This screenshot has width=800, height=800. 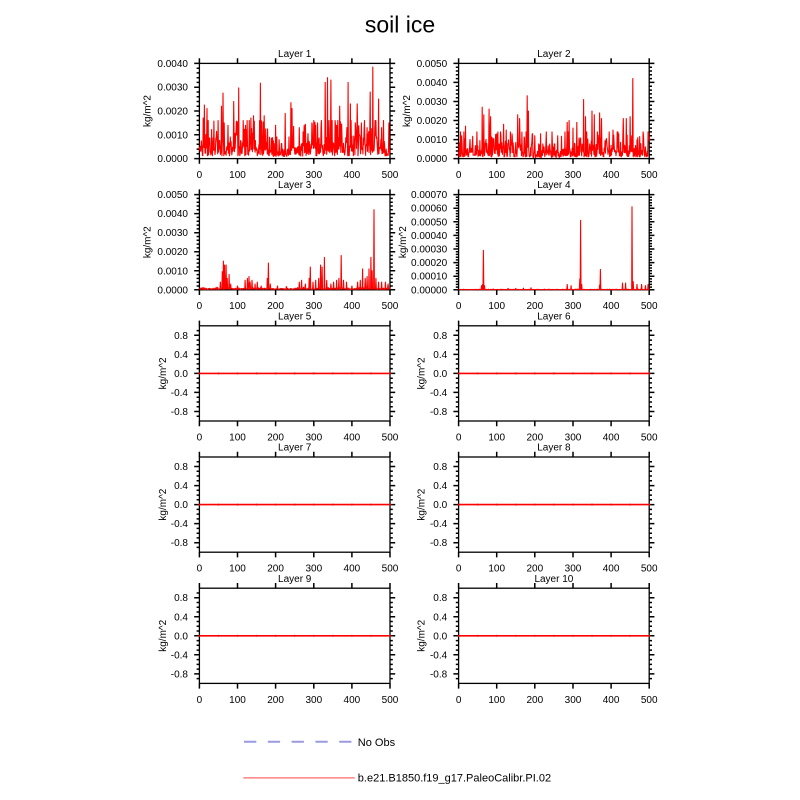 What do you see at coordinates (429, 290) in the screenshot?
I see `svg-text: 0.00000` at bounding box center [429, 290].